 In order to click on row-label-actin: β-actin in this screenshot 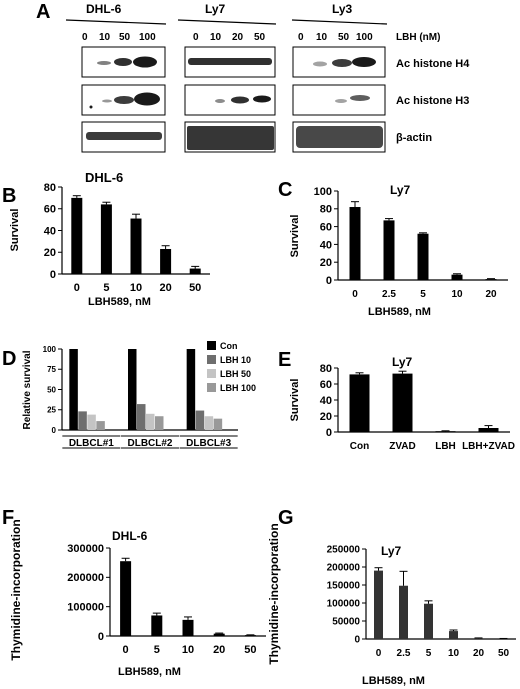, I will do `click(414, 138)`.